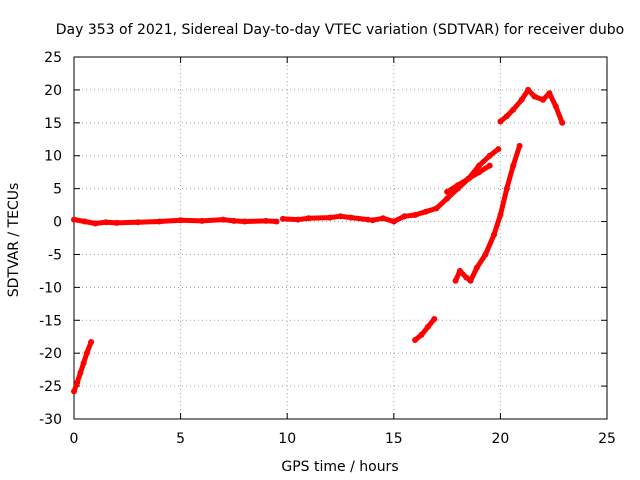 This screenshot has height=480, width=640. What do you see at coordinates (607, 439) in the screenshot?
I see `x-tick-label: 25` at bounding box center [607, 439].